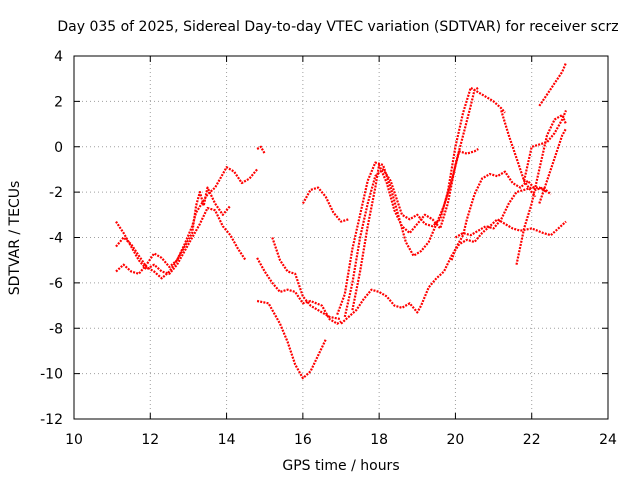  What do you see at coordinates (553, 84) in the screenshot?
I see `series-trace-r` at bounding box center [553, 84].